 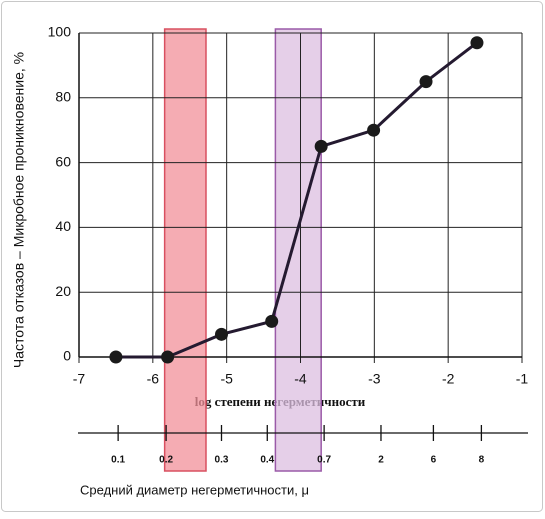 What do you see at coordinates (79, 379) in the screenshot?
I see `x-tick-label: -7` at bounding box center [79, 379].